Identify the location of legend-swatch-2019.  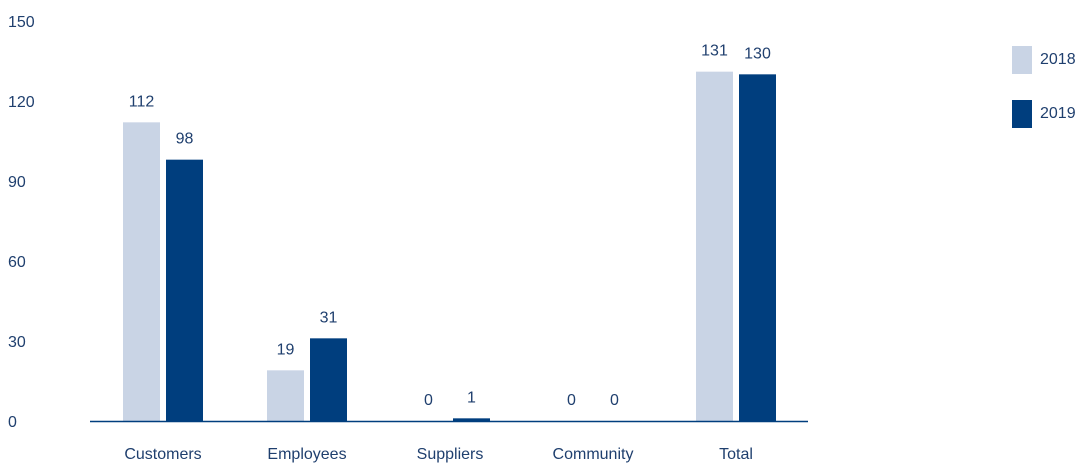
(1022, 114).